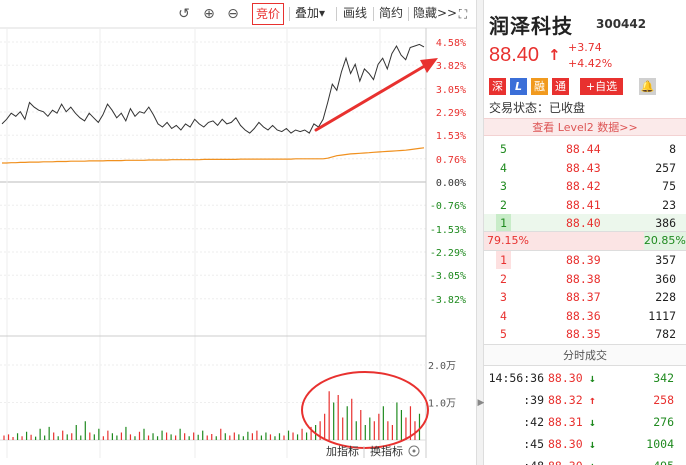 The width and height of the screenshot is (686, 465). What do you see at coordinates (663, 422) in the screenshot?
I see `tick-volume: 276` at bounding box center [663, 422].